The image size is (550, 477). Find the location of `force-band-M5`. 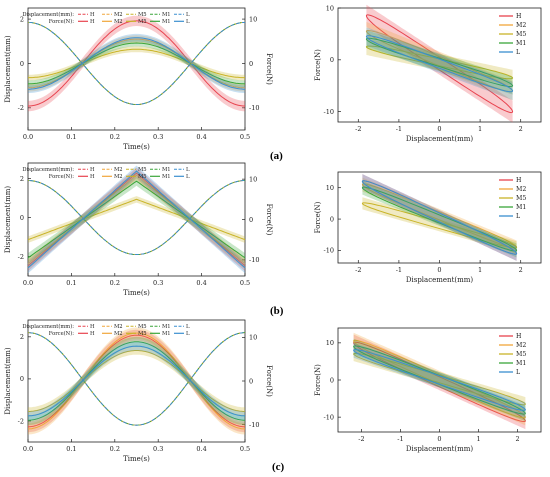

force-band-M5 is located at coordinates (136, 63).